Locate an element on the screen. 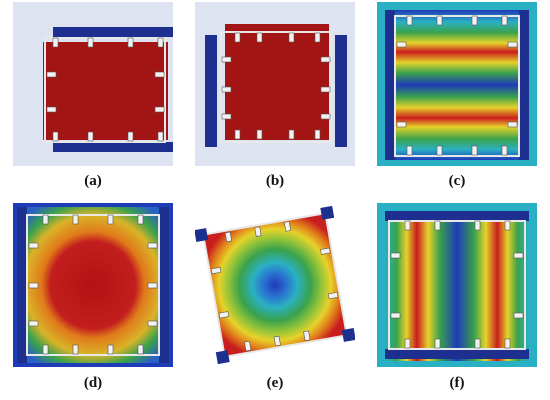 The height and width of the screenshot is (400, 550). panel-f-image is located at coordinates (457, 285).